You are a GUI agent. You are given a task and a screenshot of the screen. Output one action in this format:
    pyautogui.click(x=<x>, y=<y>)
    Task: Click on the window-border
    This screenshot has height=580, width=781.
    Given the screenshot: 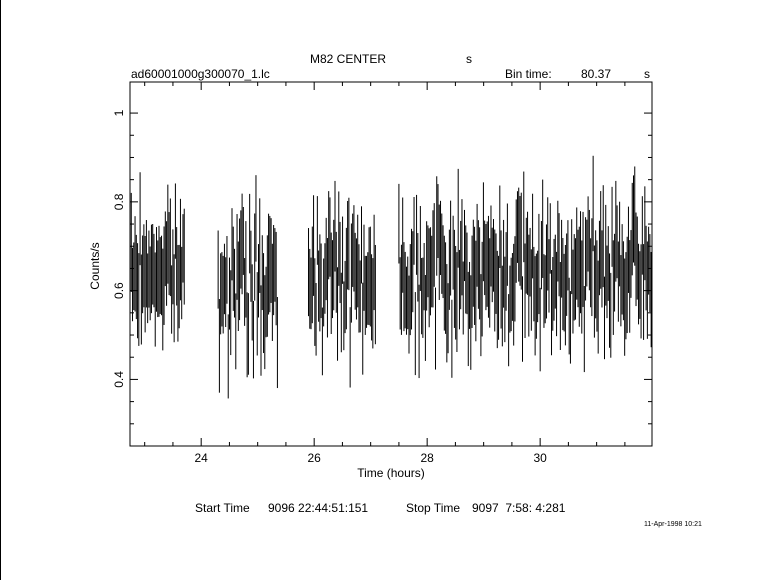 What is the action you would take?
    pyautogui.click(x=0, y=290)
    